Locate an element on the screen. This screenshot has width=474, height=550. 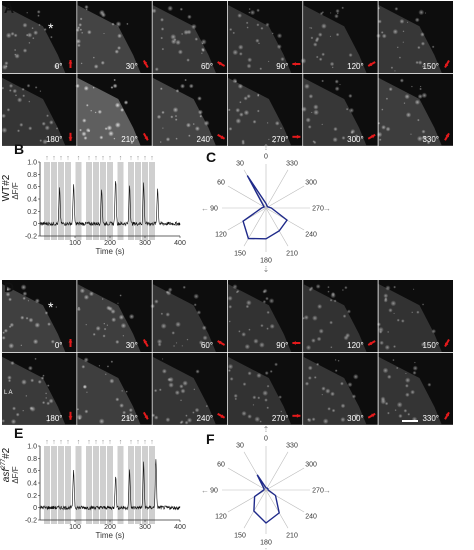
angle-label: 30° is located at coordinates (132, 66).